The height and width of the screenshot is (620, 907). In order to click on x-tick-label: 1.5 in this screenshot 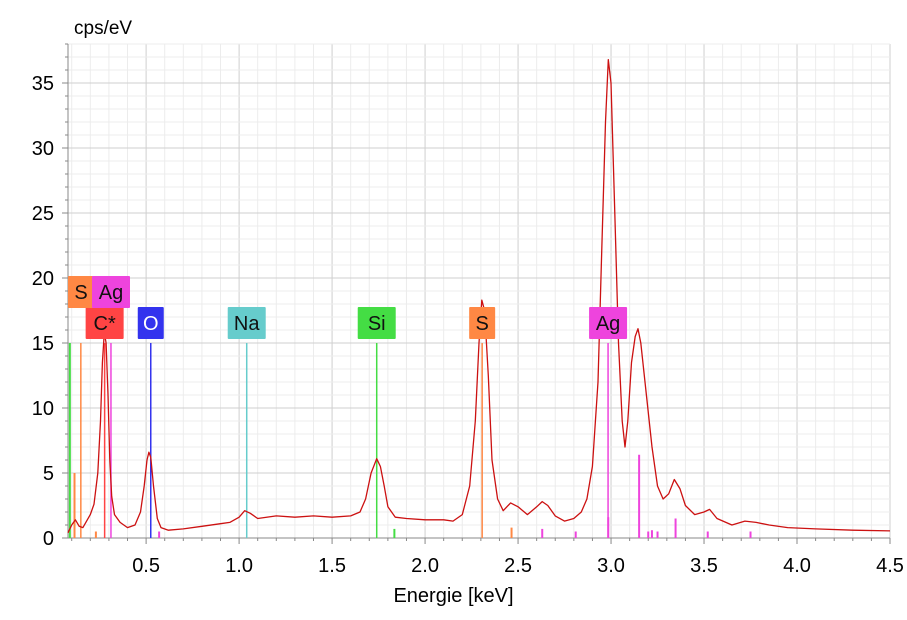, I will do `click(332, 566)`.